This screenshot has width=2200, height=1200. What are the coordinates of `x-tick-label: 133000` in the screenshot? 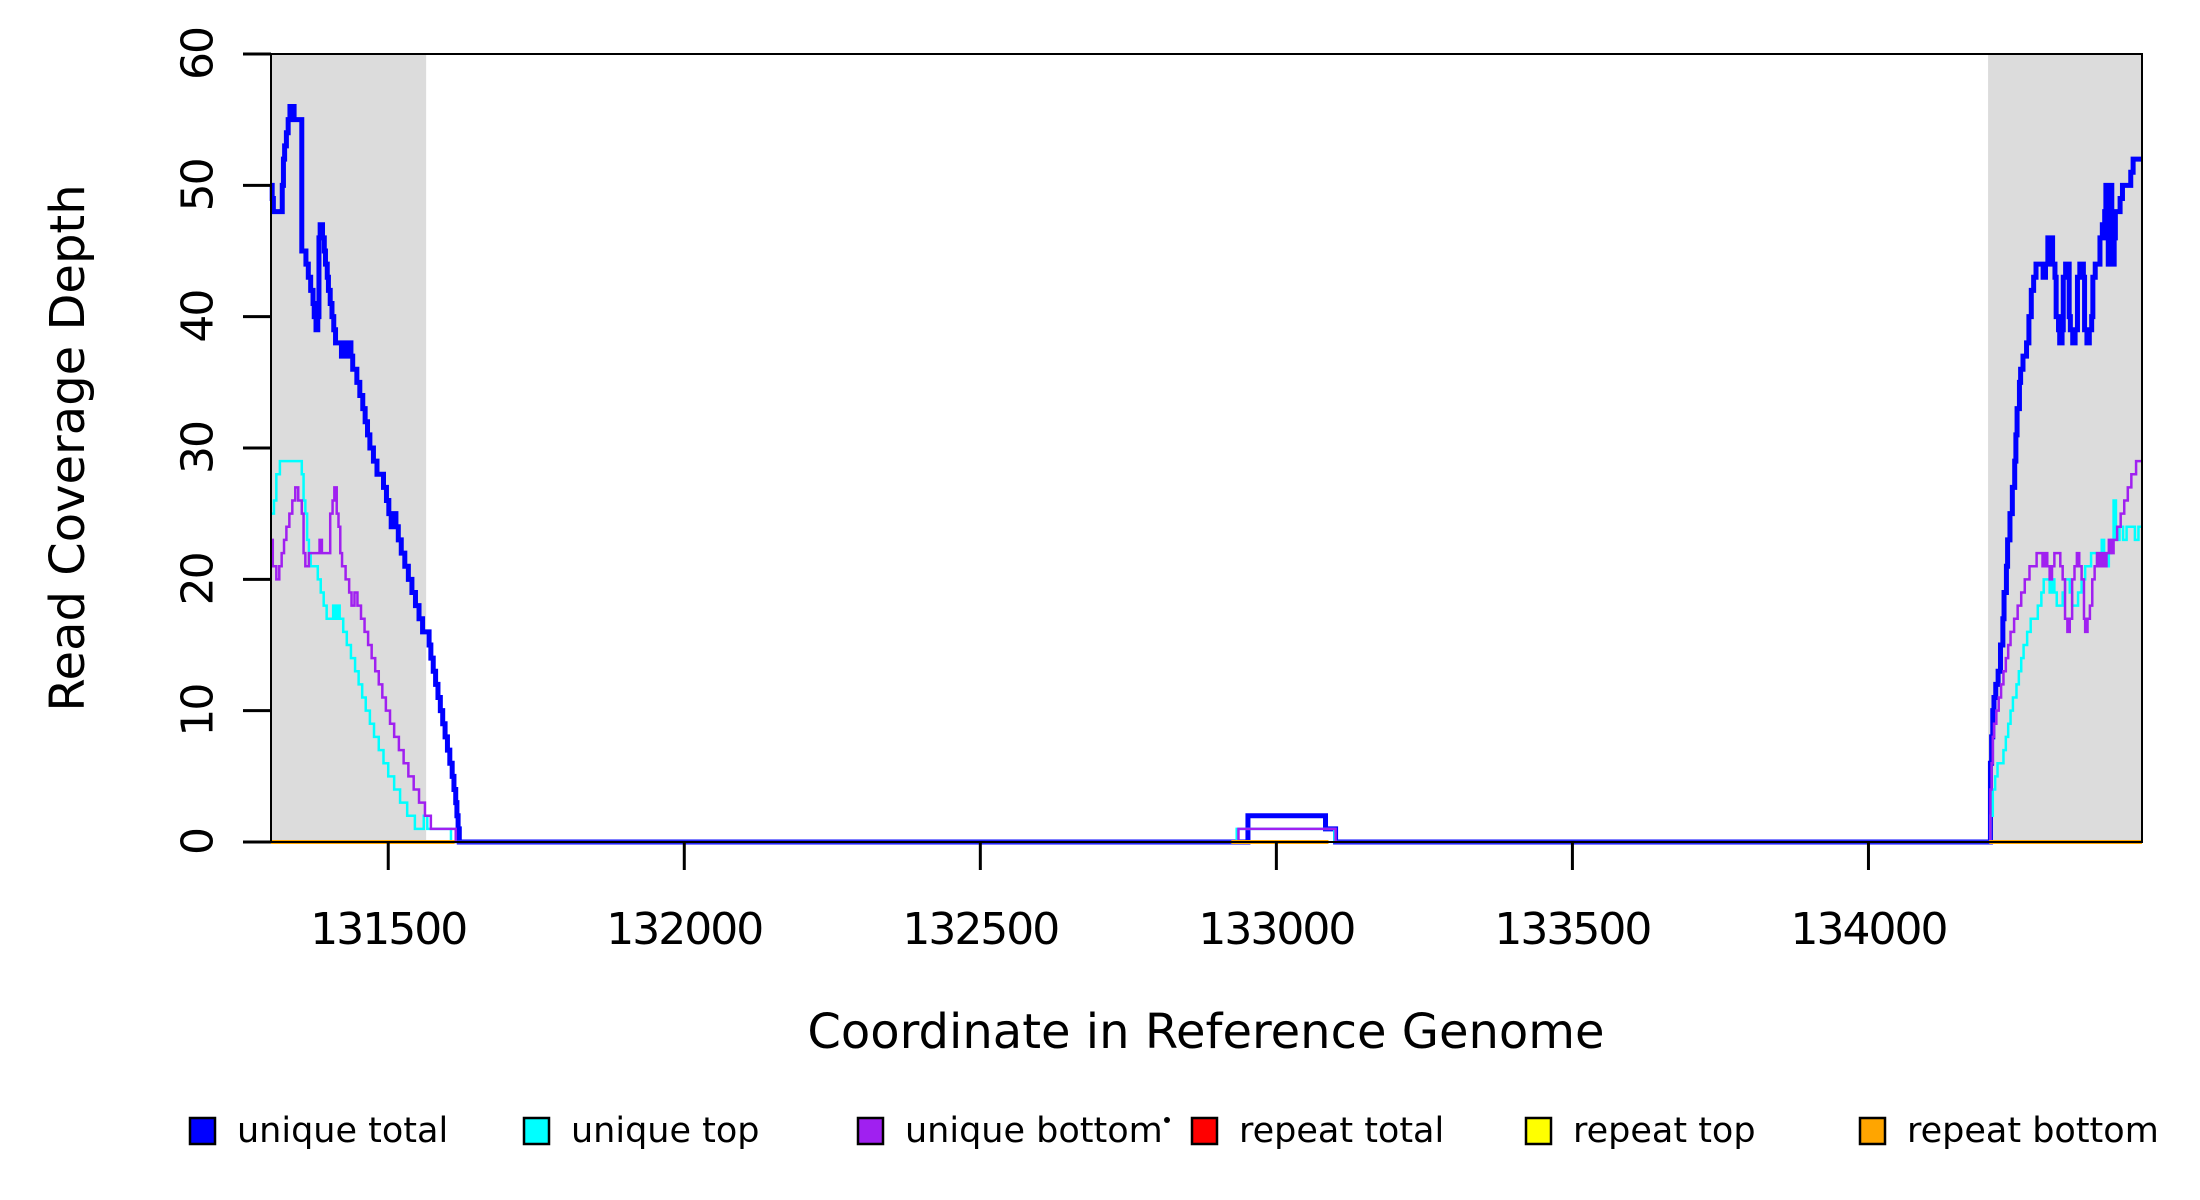 It's located at (1276, 929).